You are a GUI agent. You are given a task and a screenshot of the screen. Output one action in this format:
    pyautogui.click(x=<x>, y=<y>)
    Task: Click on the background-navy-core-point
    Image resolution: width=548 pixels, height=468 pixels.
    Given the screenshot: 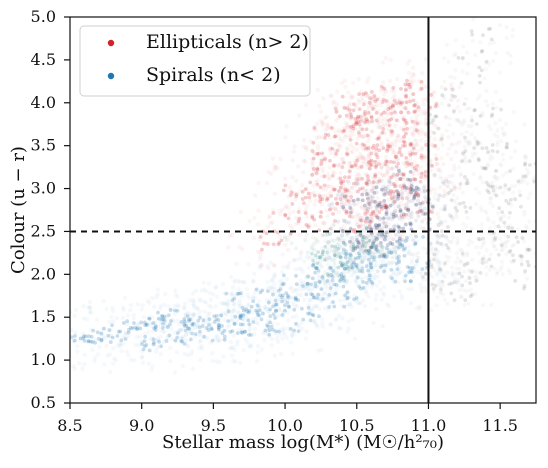 What is the action you would take?
    pyautogui.click(x=399, y=227)
    